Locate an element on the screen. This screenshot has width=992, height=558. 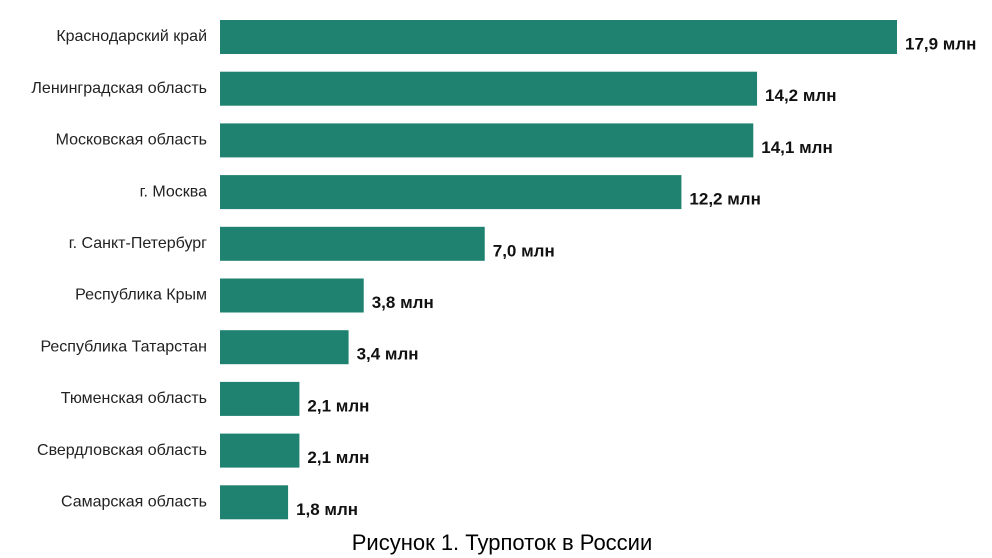
category-label: Самарская область is located at coordinates (134, 502).